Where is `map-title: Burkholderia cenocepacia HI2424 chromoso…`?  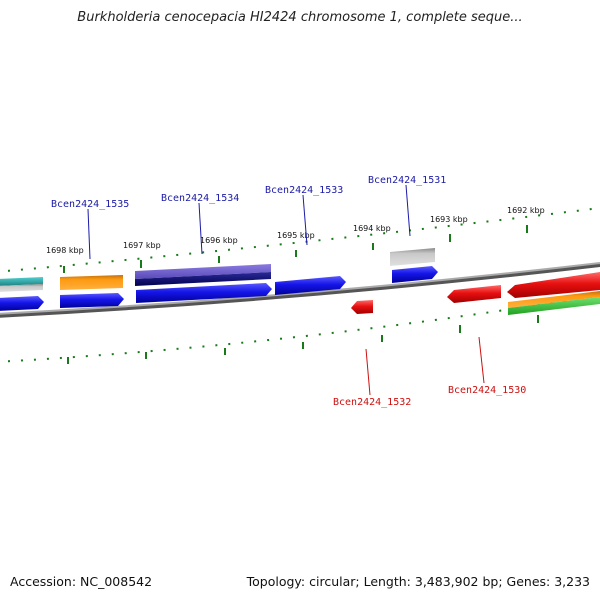
map-title: Burkholderia cenocepacia HI2424 chromoso… is located at coordinates (300, 17).